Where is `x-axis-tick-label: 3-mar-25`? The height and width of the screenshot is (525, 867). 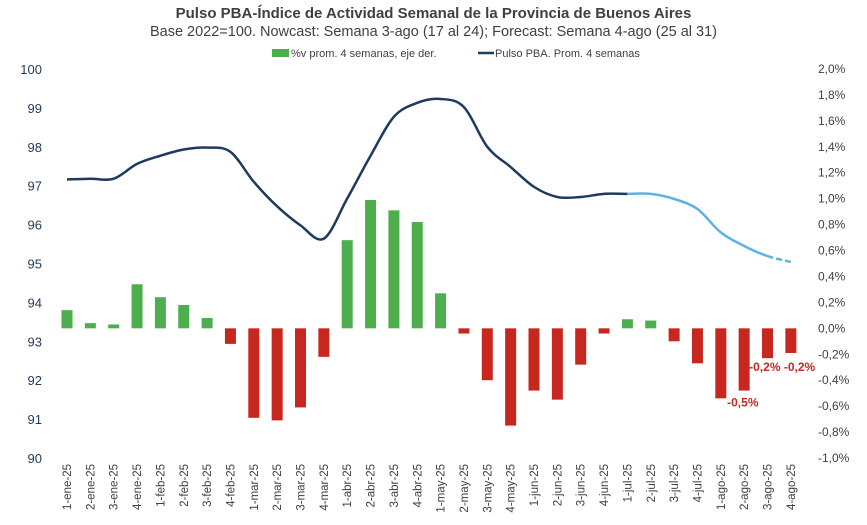
x-axis-tick-label: 3-mar-25 is located at coordinates (302, 487).